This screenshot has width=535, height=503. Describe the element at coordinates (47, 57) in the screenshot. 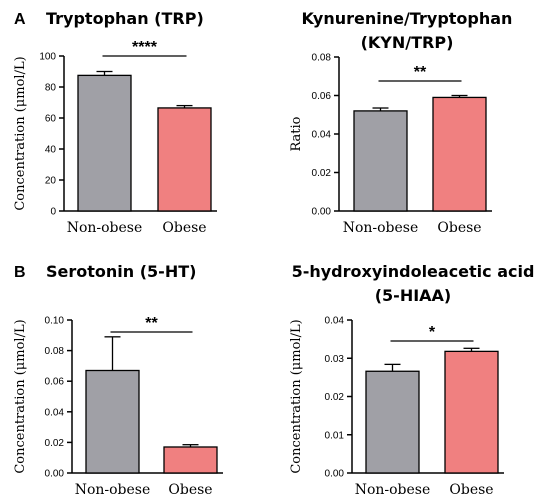

I see `y-tick-label: 100` at that location.